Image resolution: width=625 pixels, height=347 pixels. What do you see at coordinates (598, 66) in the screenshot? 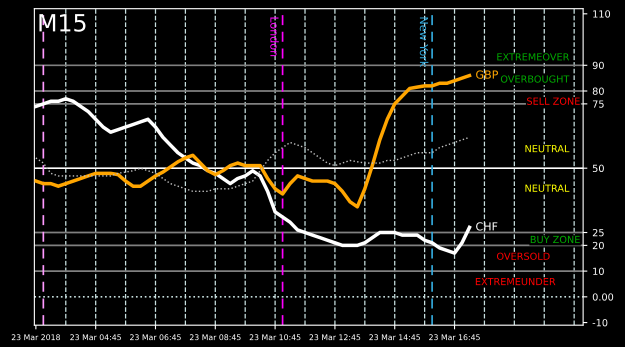
I see `y-tick-label: 90` at bounding box center [598, 66].